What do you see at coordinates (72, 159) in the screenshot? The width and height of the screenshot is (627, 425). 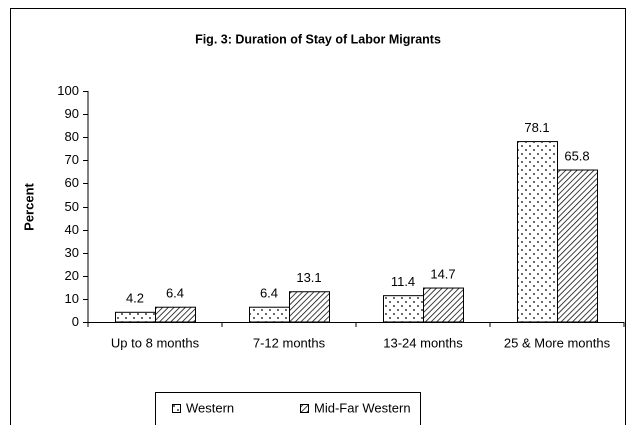 I see `y-tick-label: 70` at bounding box center [72, 159].